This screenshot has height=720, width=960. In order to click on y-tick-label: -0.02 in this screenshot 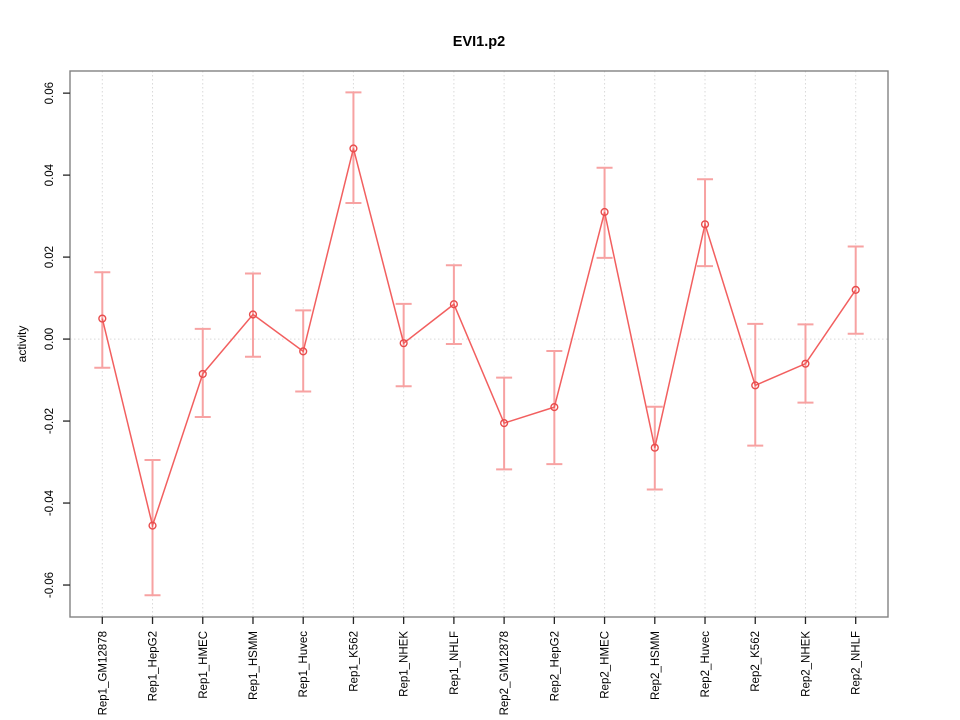, I will do `click(50, 421)`.